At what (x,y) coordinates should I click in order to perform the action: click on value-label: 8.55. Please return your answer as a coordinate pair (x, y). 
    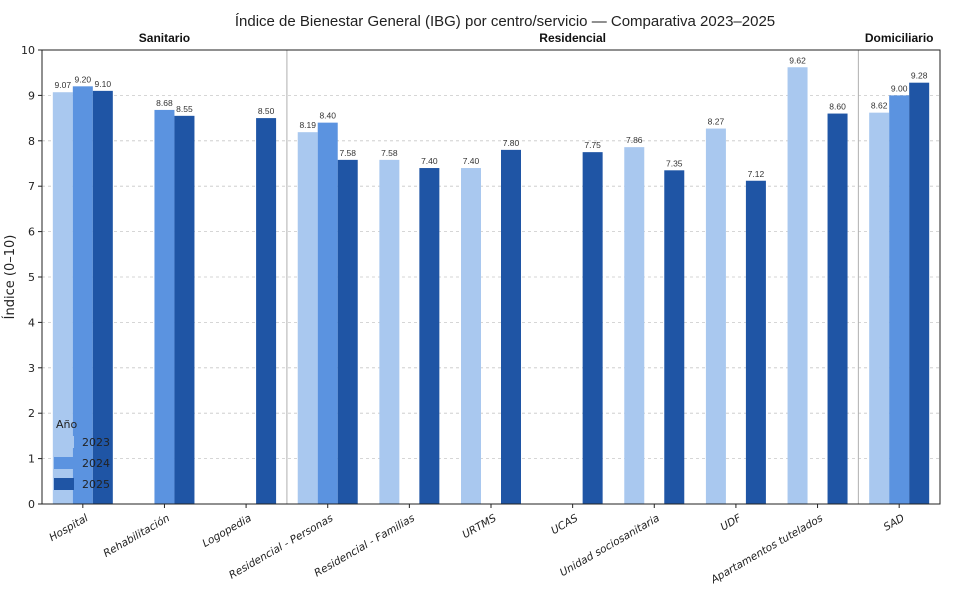
    Looking at the image, I should click on (184, 109).